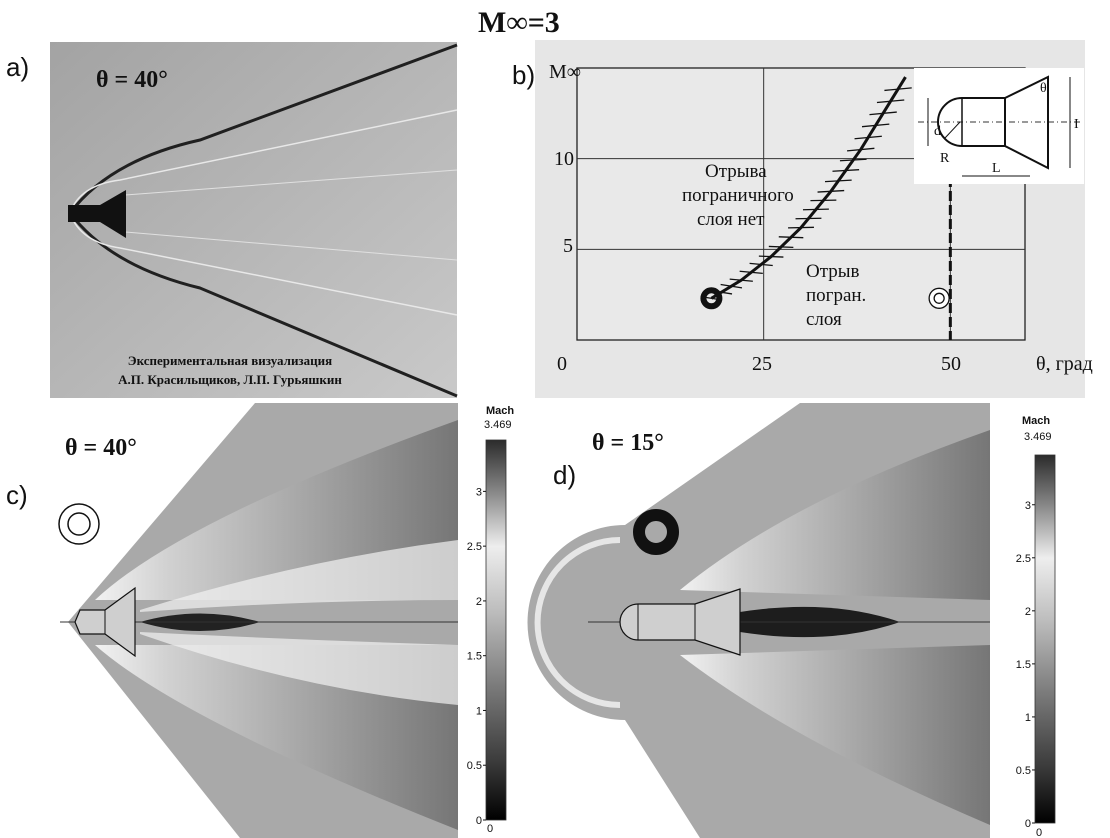 This screenshot has height=838, width=1110. Describe the element at coordinates (801, 204) in the screenshot. I see `chart-marks` at that location.